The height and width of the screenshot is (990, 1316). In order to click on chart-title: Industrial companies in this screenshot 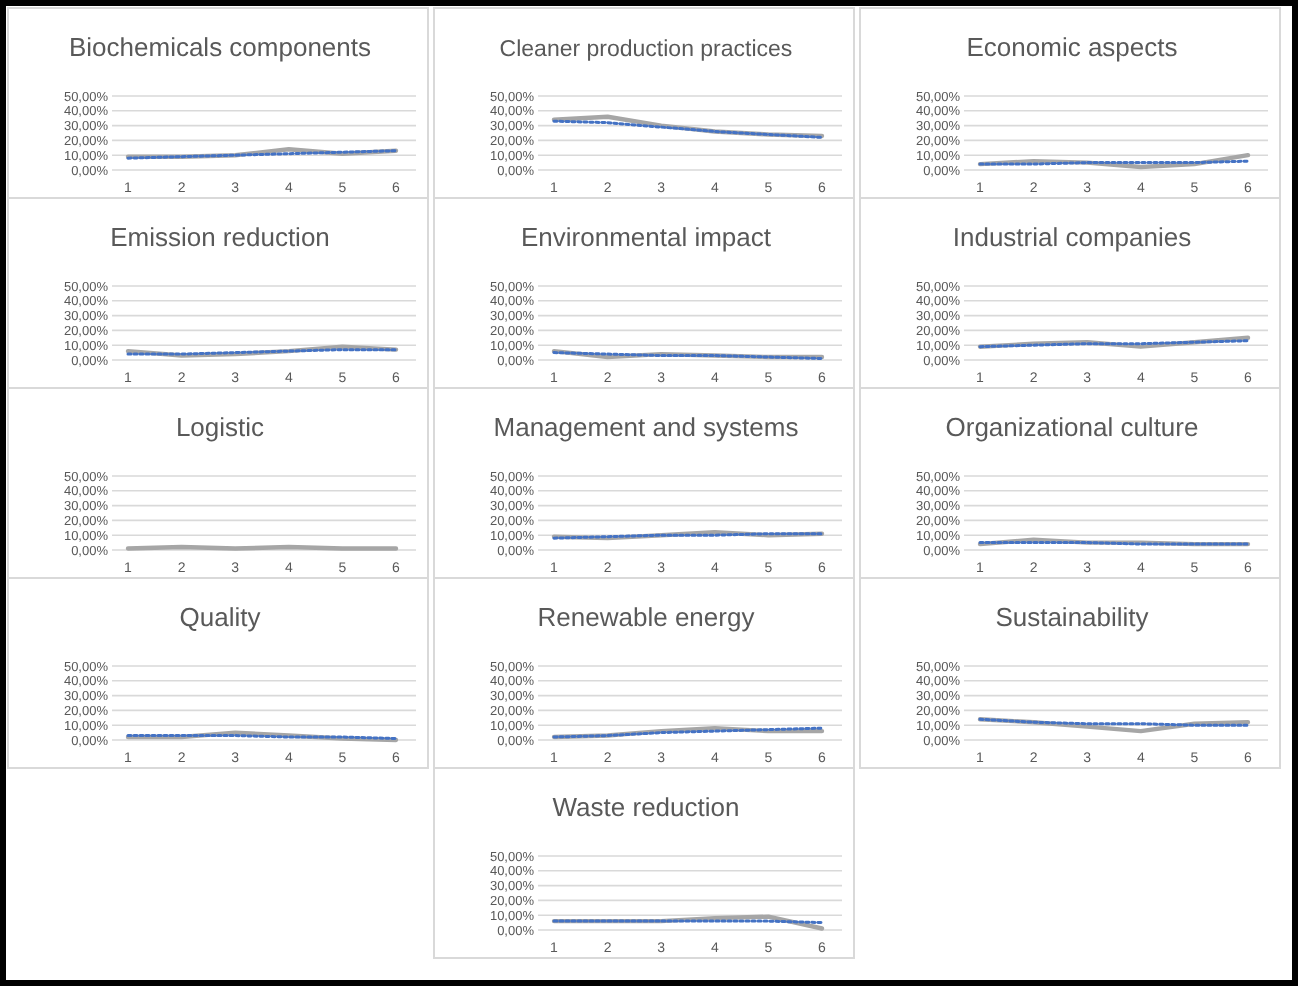, I will do `click(1072, 237)`.